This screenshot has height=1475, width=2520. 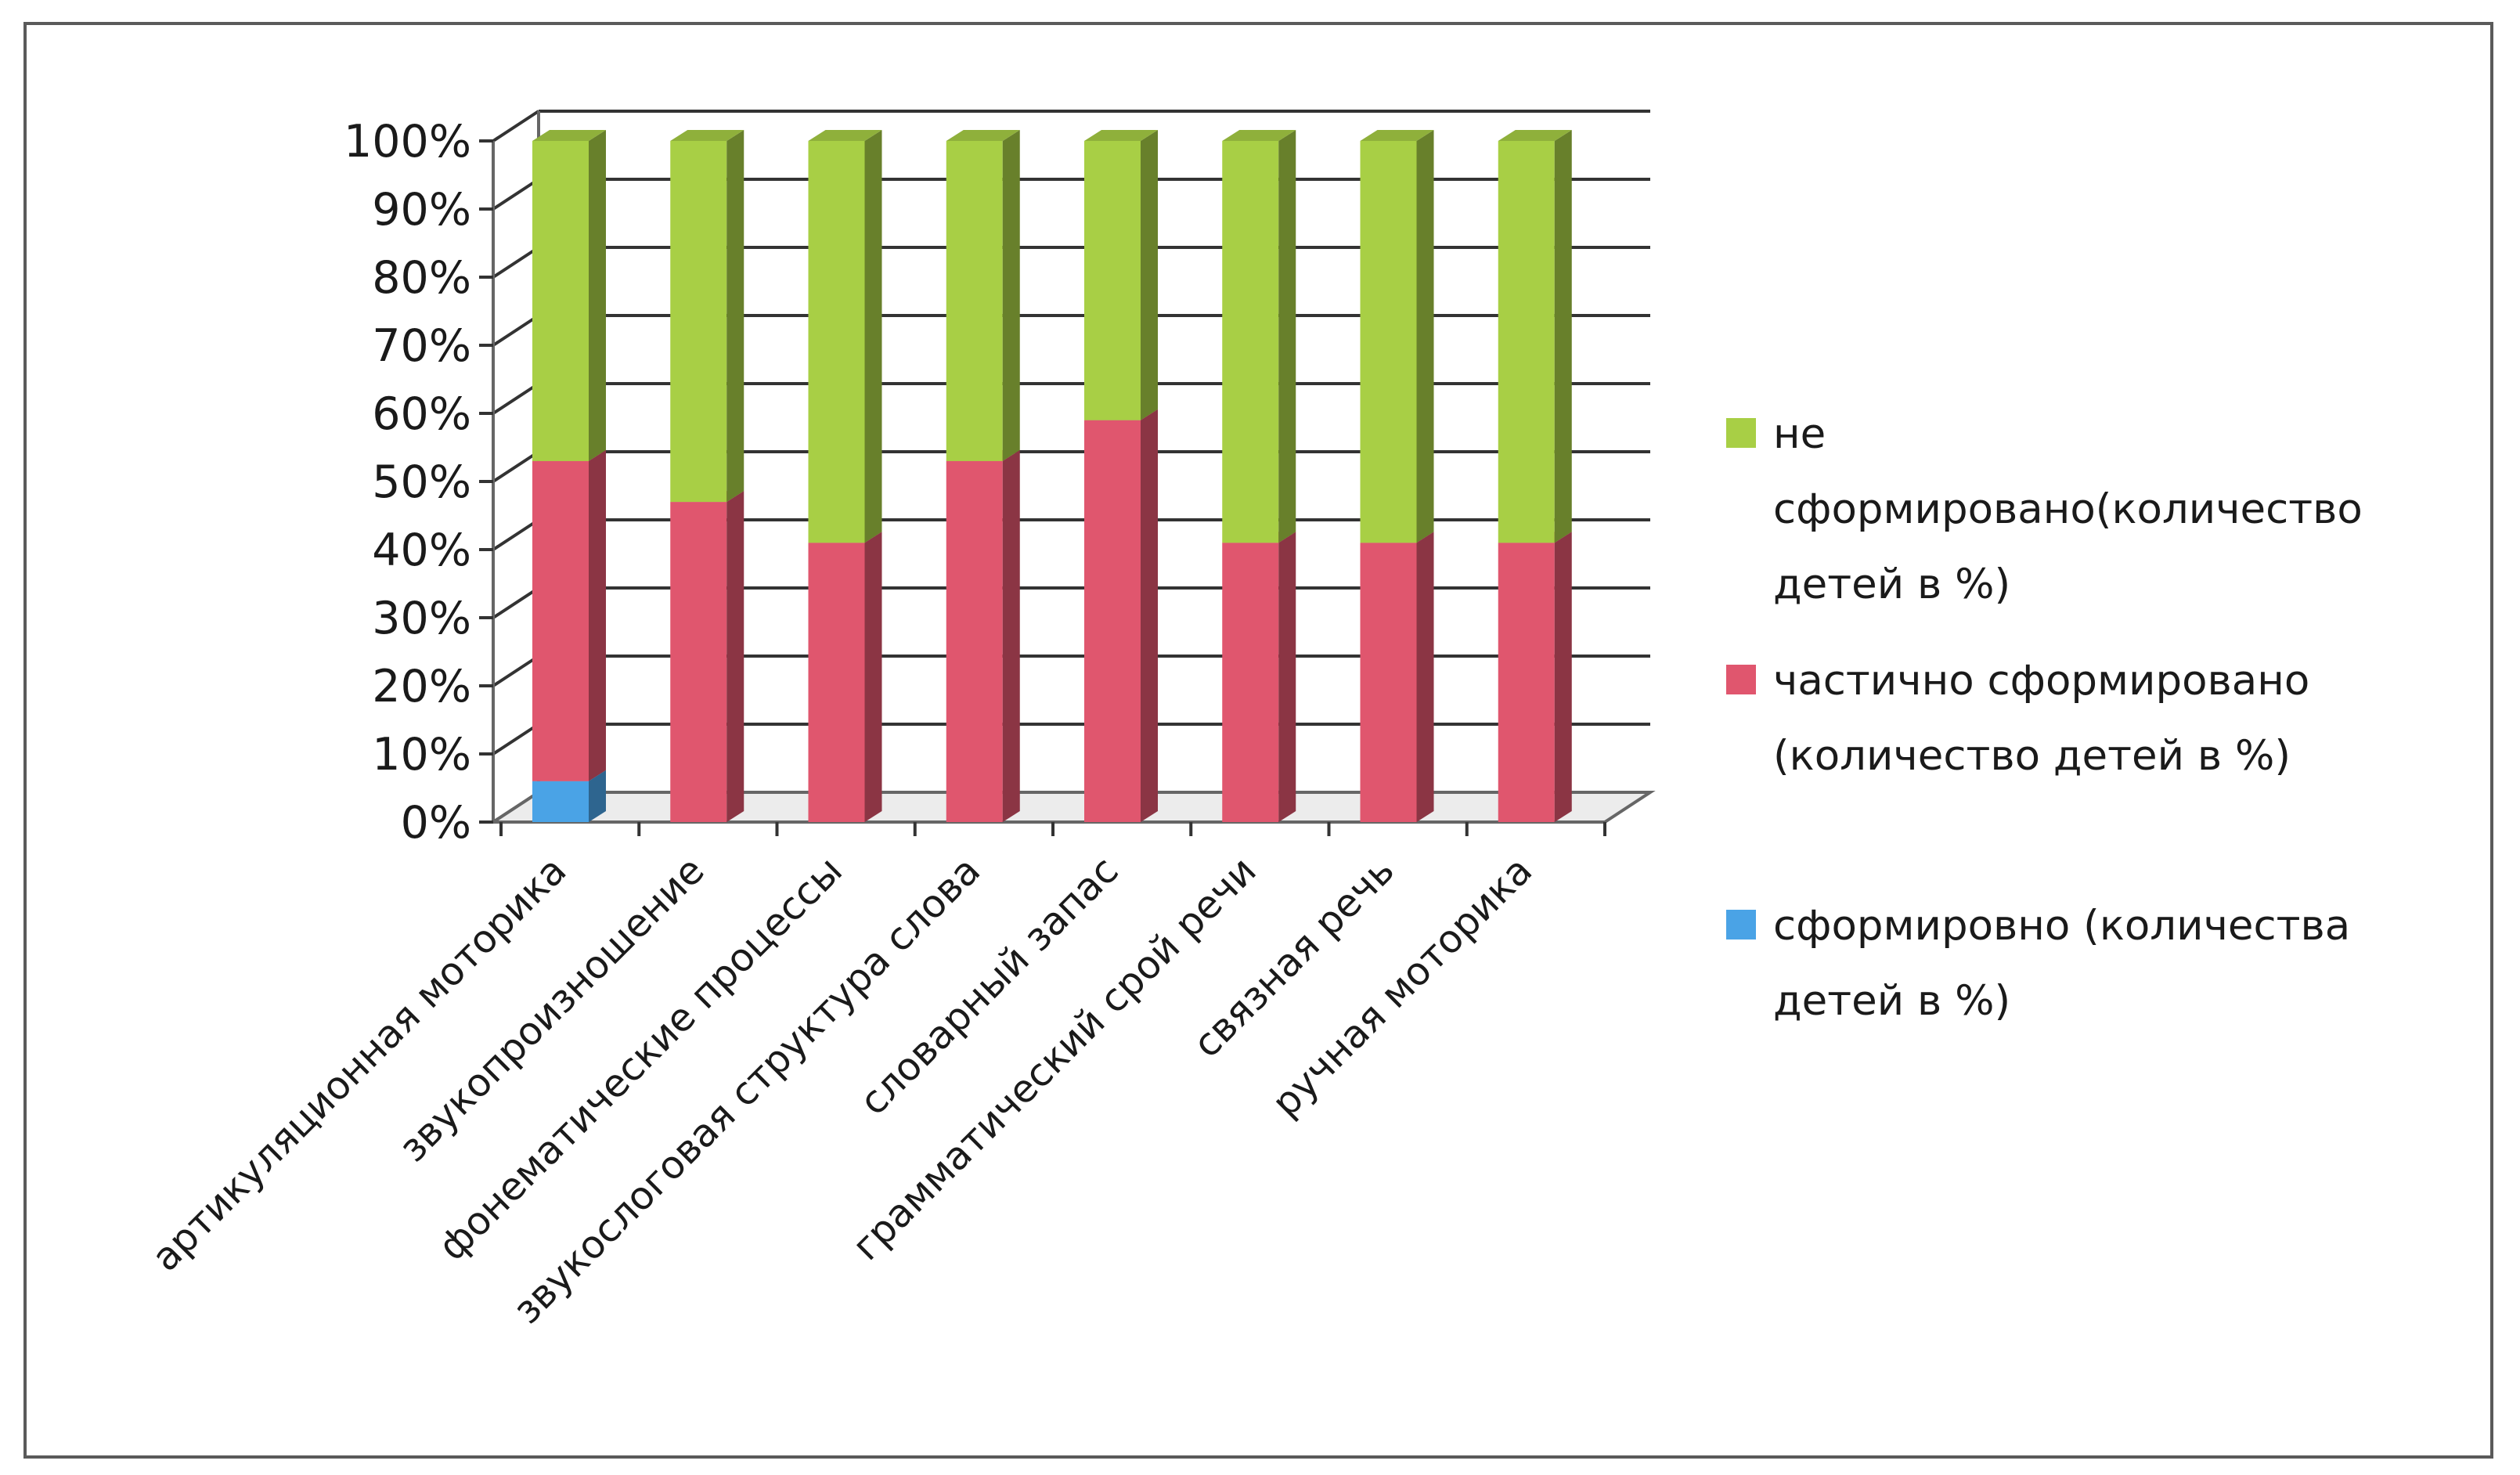 I want to click on y-tick-label: 60%, so click(x=421, y=414).